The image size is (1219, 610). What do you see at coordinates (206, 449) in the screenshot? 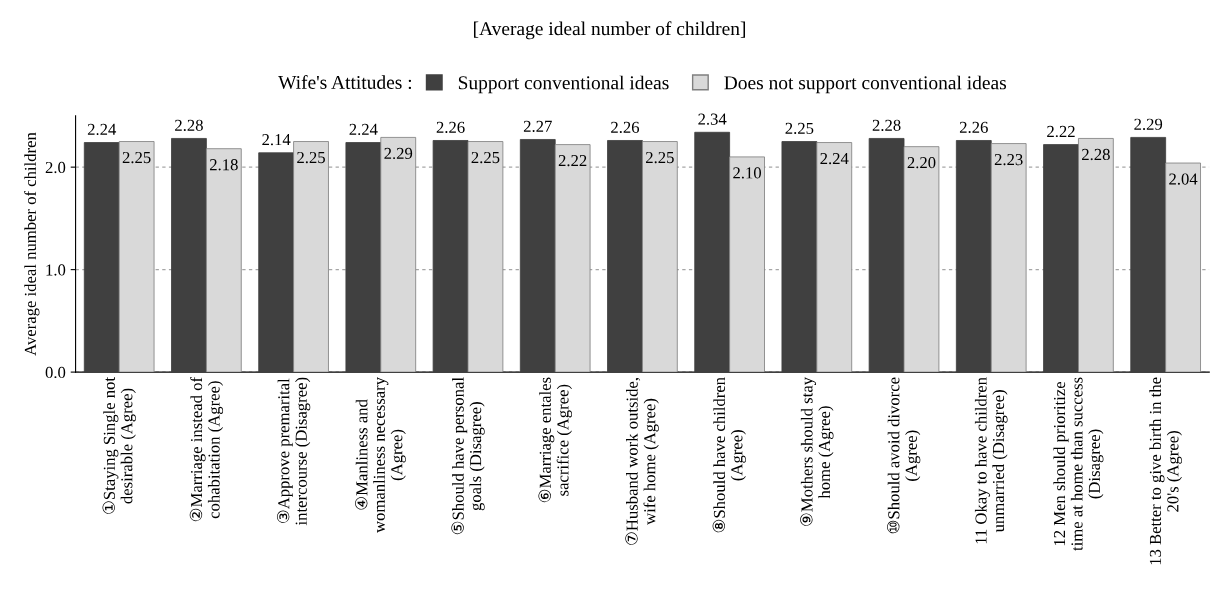
I see `x-tick-label: ②Marriage instead of cohabitation (Agree)` at bounding box center [206, 449].